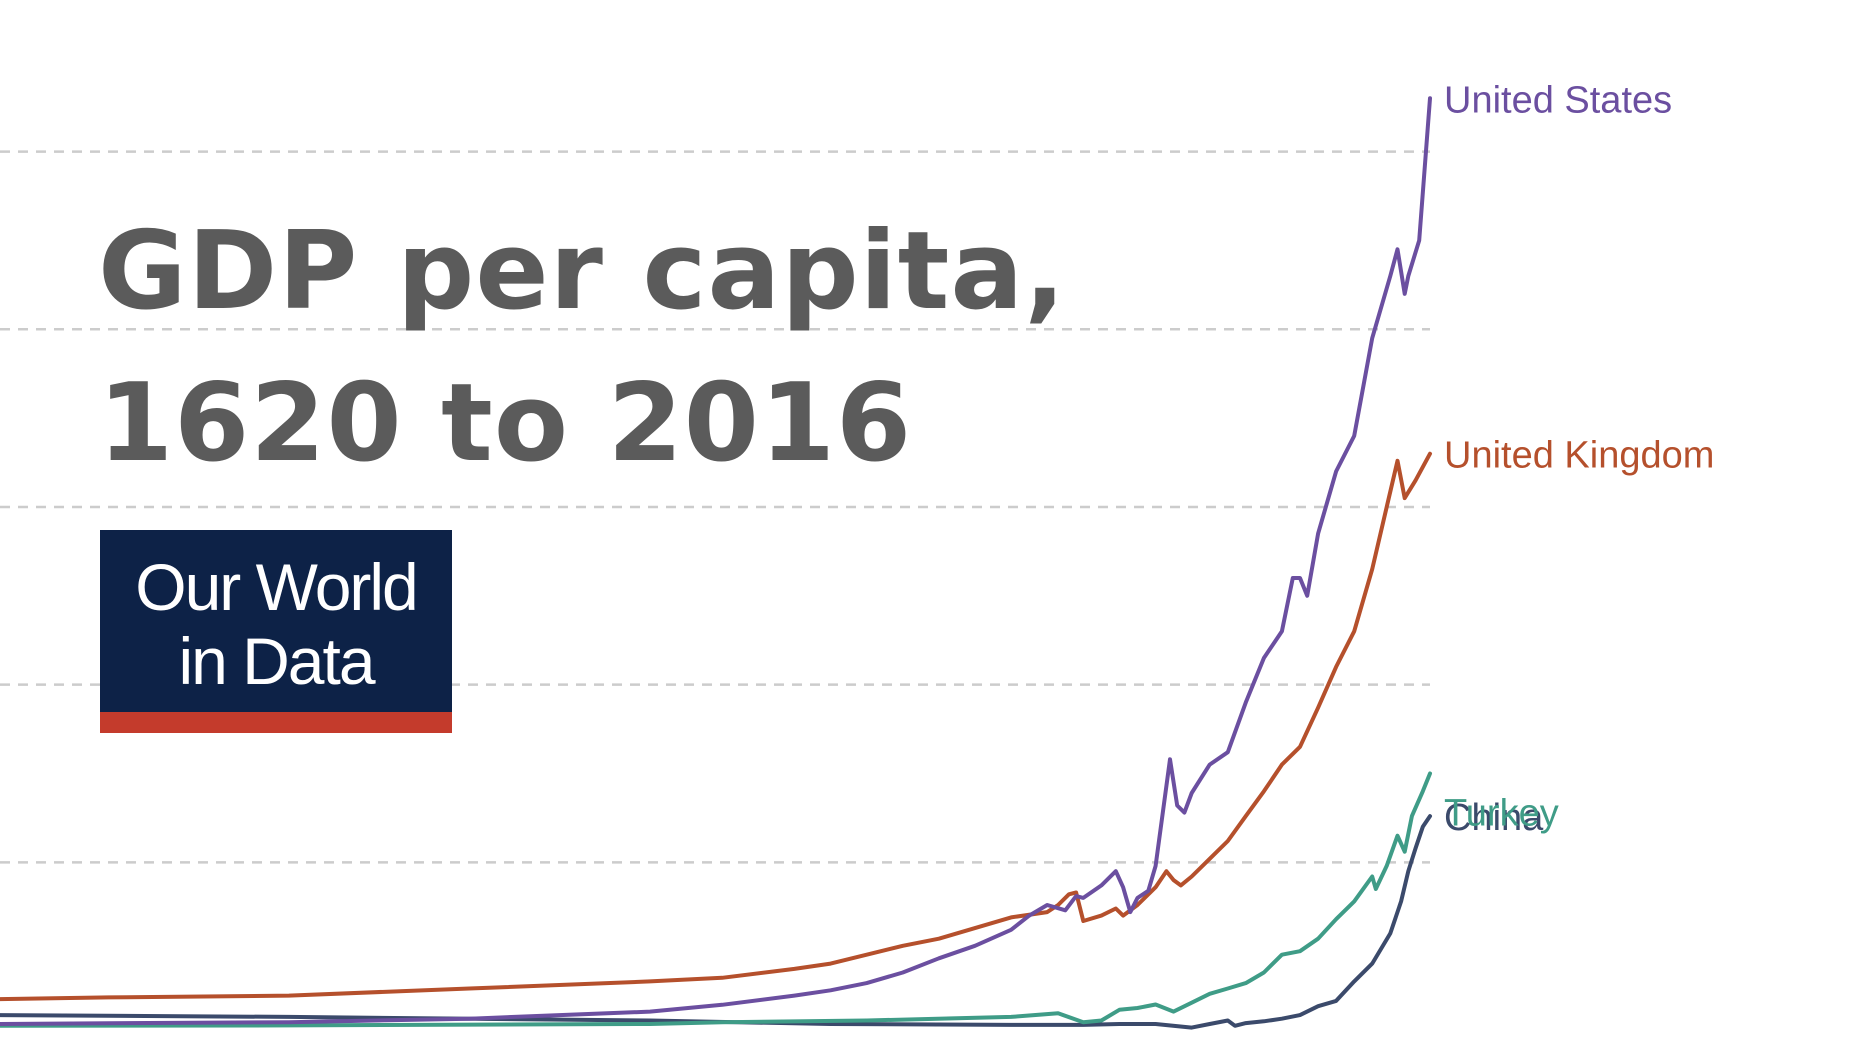  Describe the element at coordinates (276, 661) in the screenshot. I see `logo-line-2: in Data` at that location.